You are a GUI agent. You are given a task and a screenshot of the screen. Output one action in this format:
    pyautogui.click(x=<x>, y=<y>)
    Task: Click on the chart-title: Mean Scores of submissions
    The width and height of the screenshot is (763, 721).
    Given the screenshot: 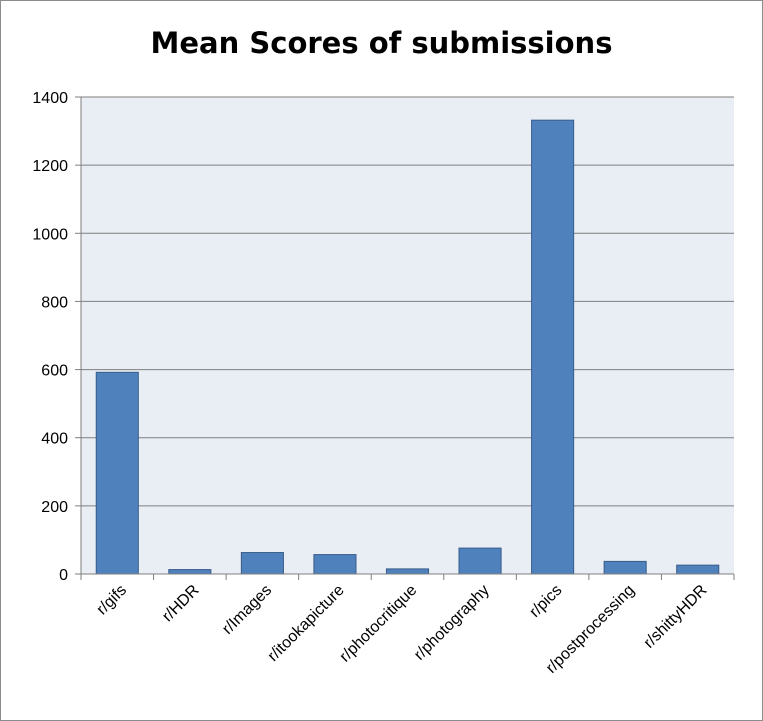 What is the action you would take?
    pyautogui.click(x=381, y=43)
    